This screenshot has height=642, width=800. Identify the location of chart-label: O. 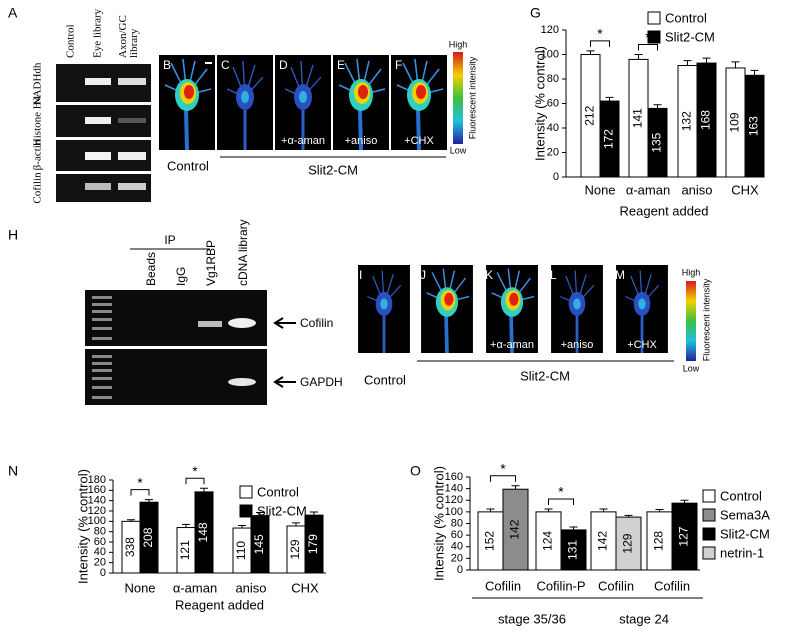
(415, 471).